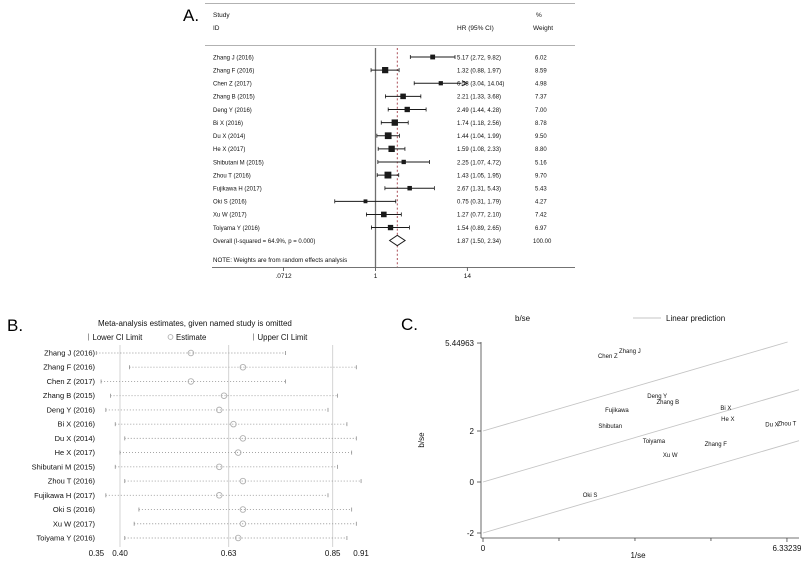 Image resolution: width=801 pixels, height=568 pixels. I want to click on galbraith-title: b/se, so click(523, 318).